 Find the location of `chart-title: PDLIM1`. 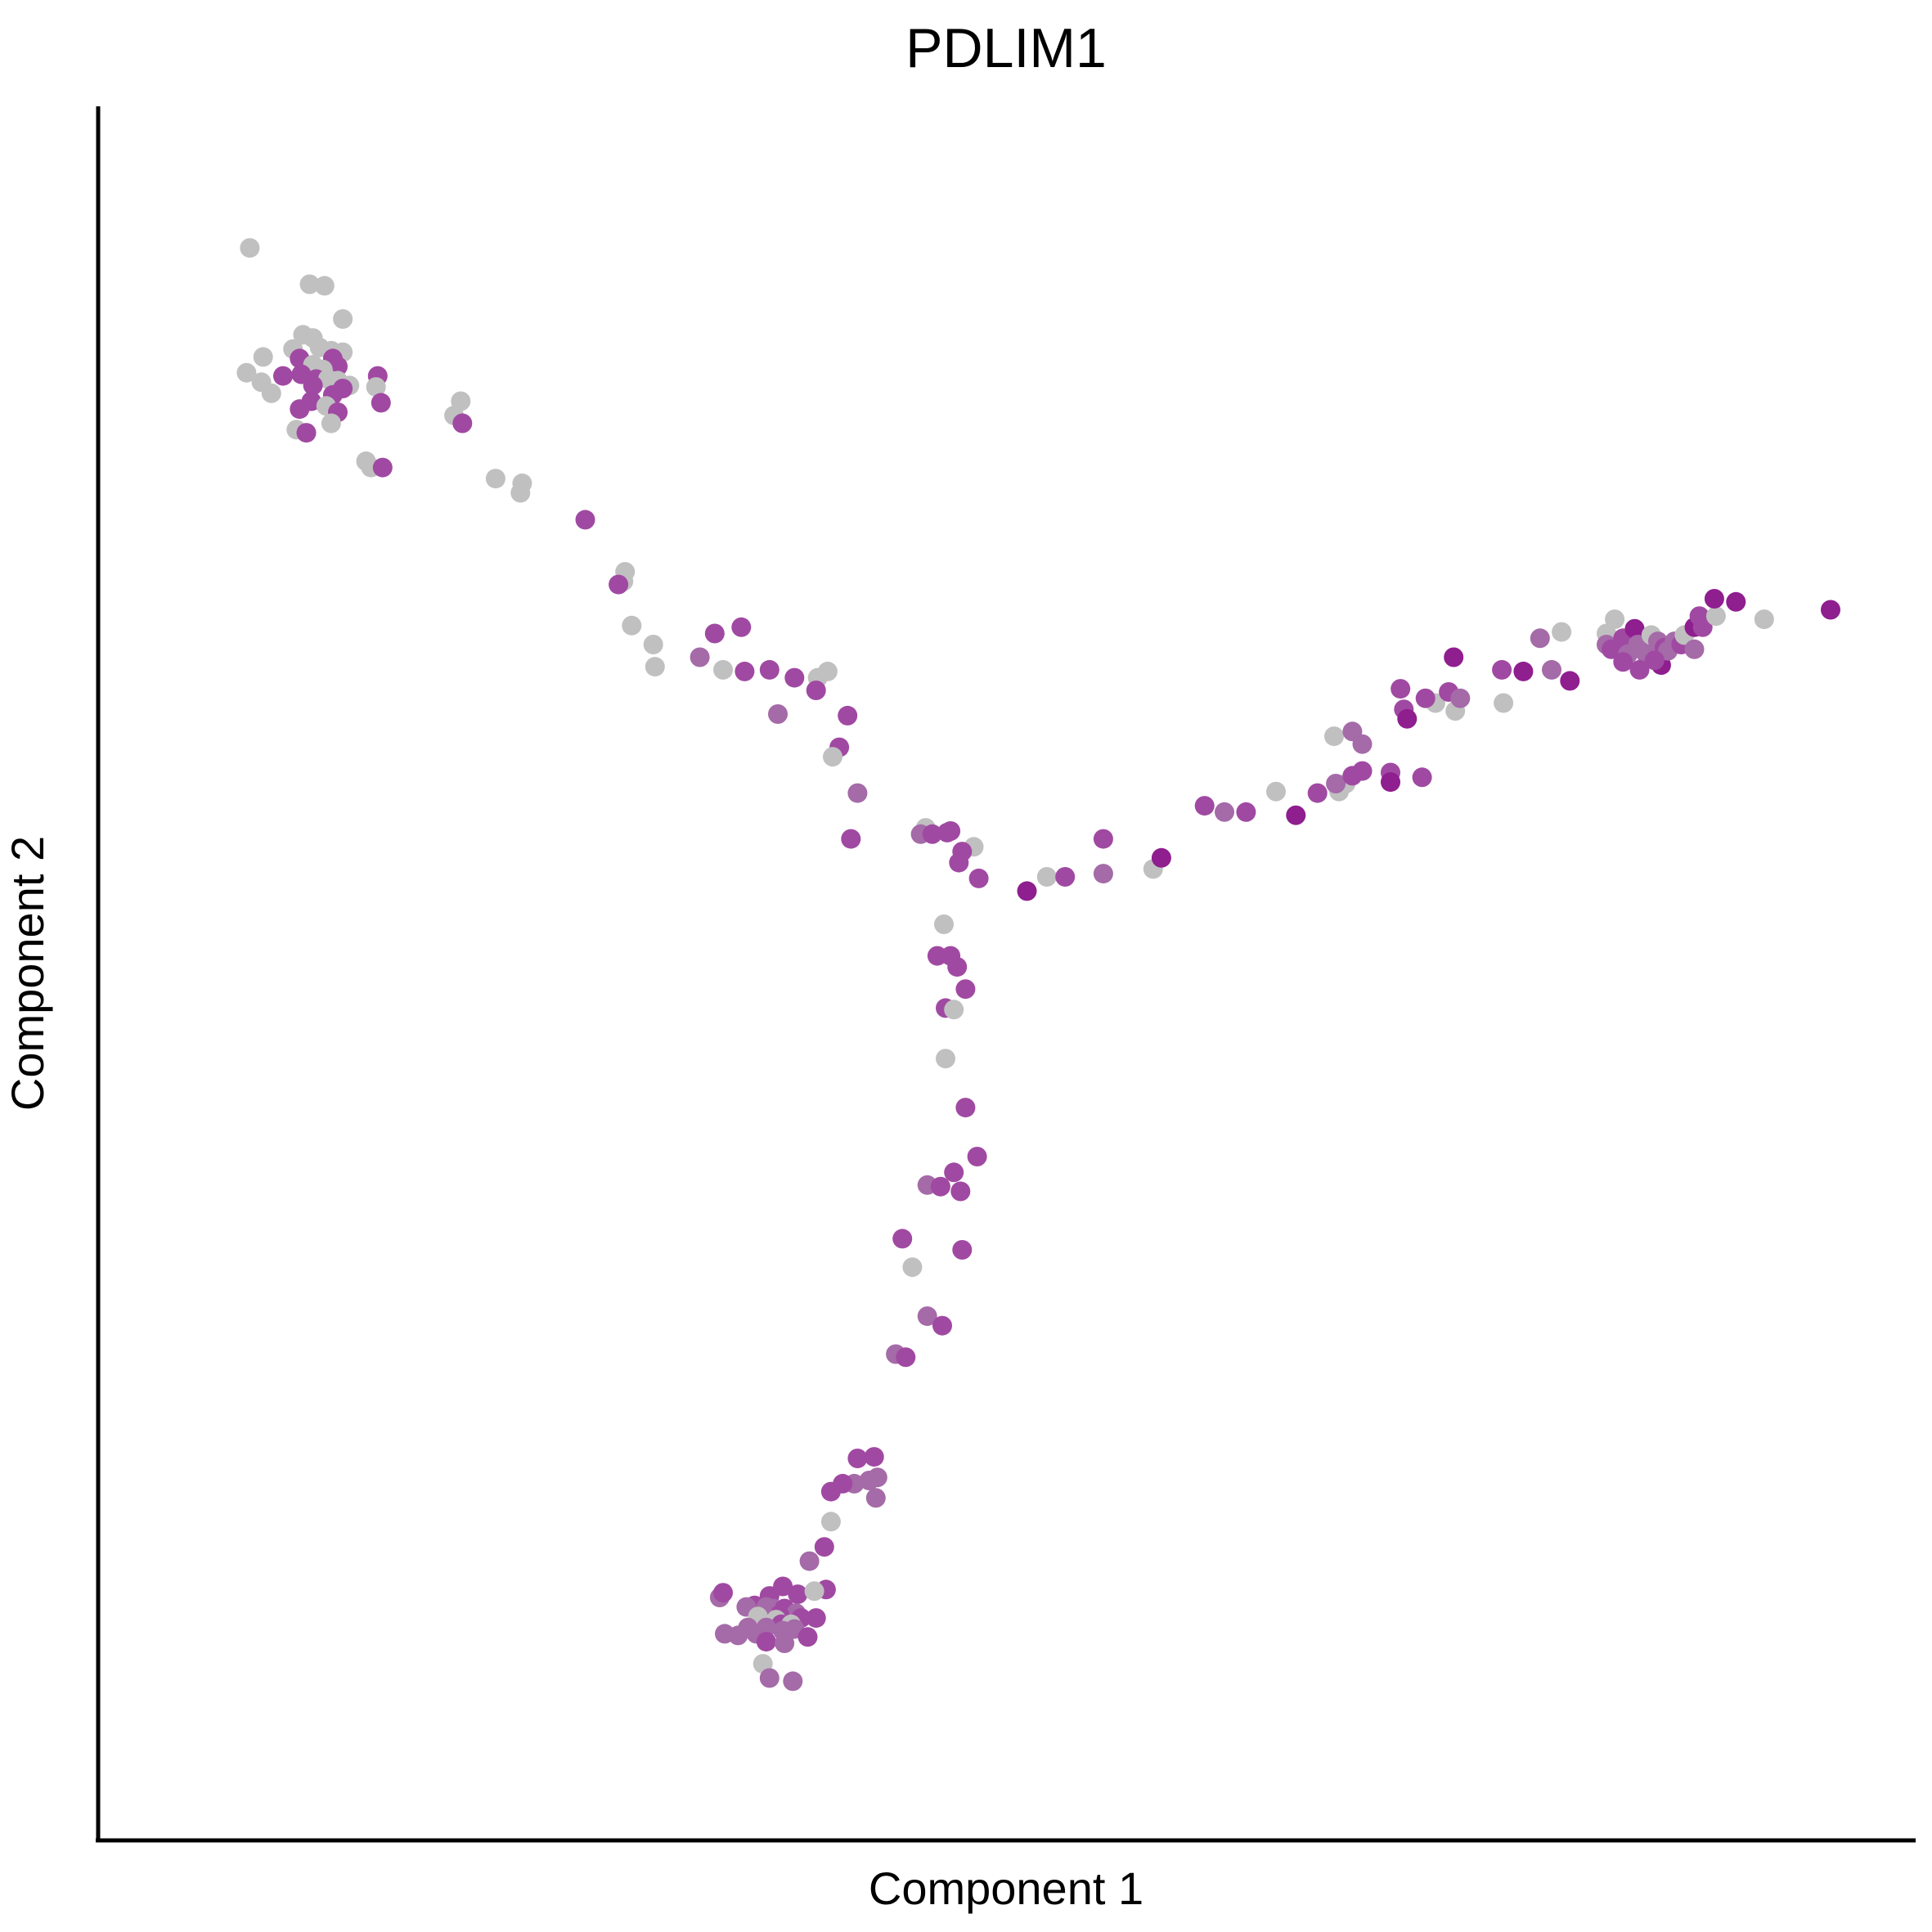

chart-title: PDLIM1 is located at coordinates (1006, 48).